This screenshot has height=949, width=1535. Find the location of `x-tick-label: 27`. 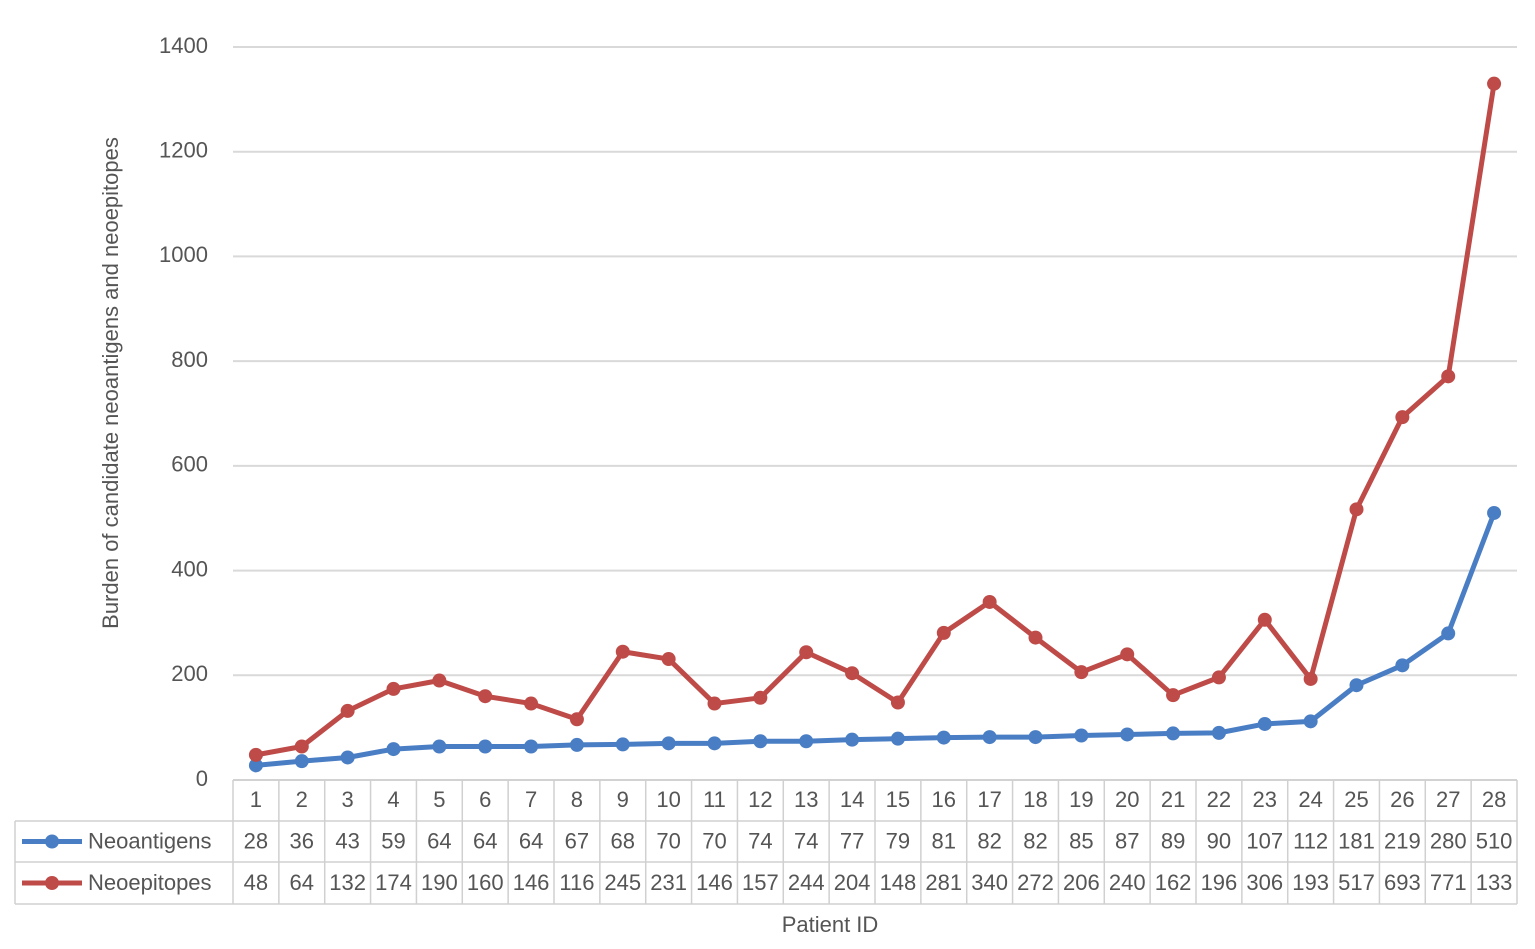

x-tick-label: 27 is located at coordinates (1448, 799).